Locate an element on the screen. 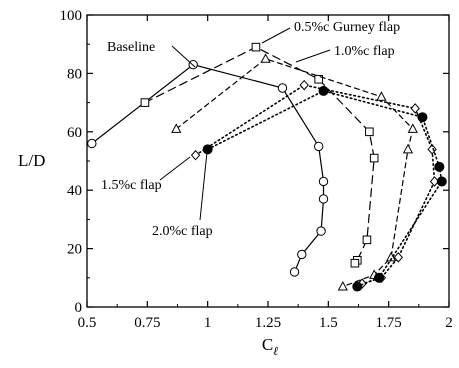 The height and width of the screenshot is (368, 459). y-tick-label: 0 is located at coordinates (79, 308).